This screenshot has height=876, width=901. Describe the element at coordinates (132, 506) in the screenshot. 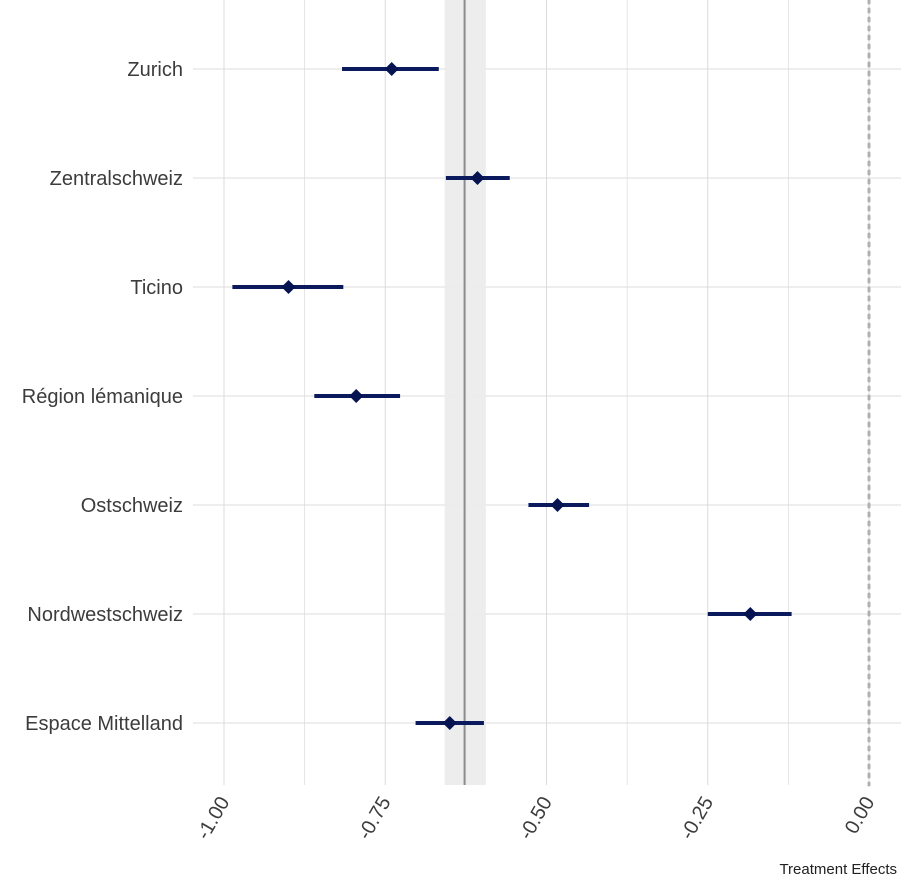

I see `category-label: Ostschweiz` at that location.